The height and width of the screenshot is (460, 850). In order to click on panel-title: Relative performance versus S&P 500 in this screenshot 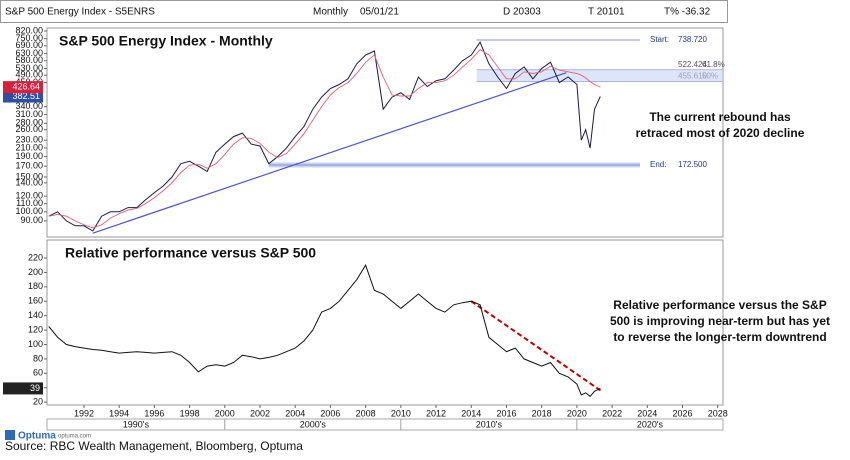, I will do `click(190, 253)`.